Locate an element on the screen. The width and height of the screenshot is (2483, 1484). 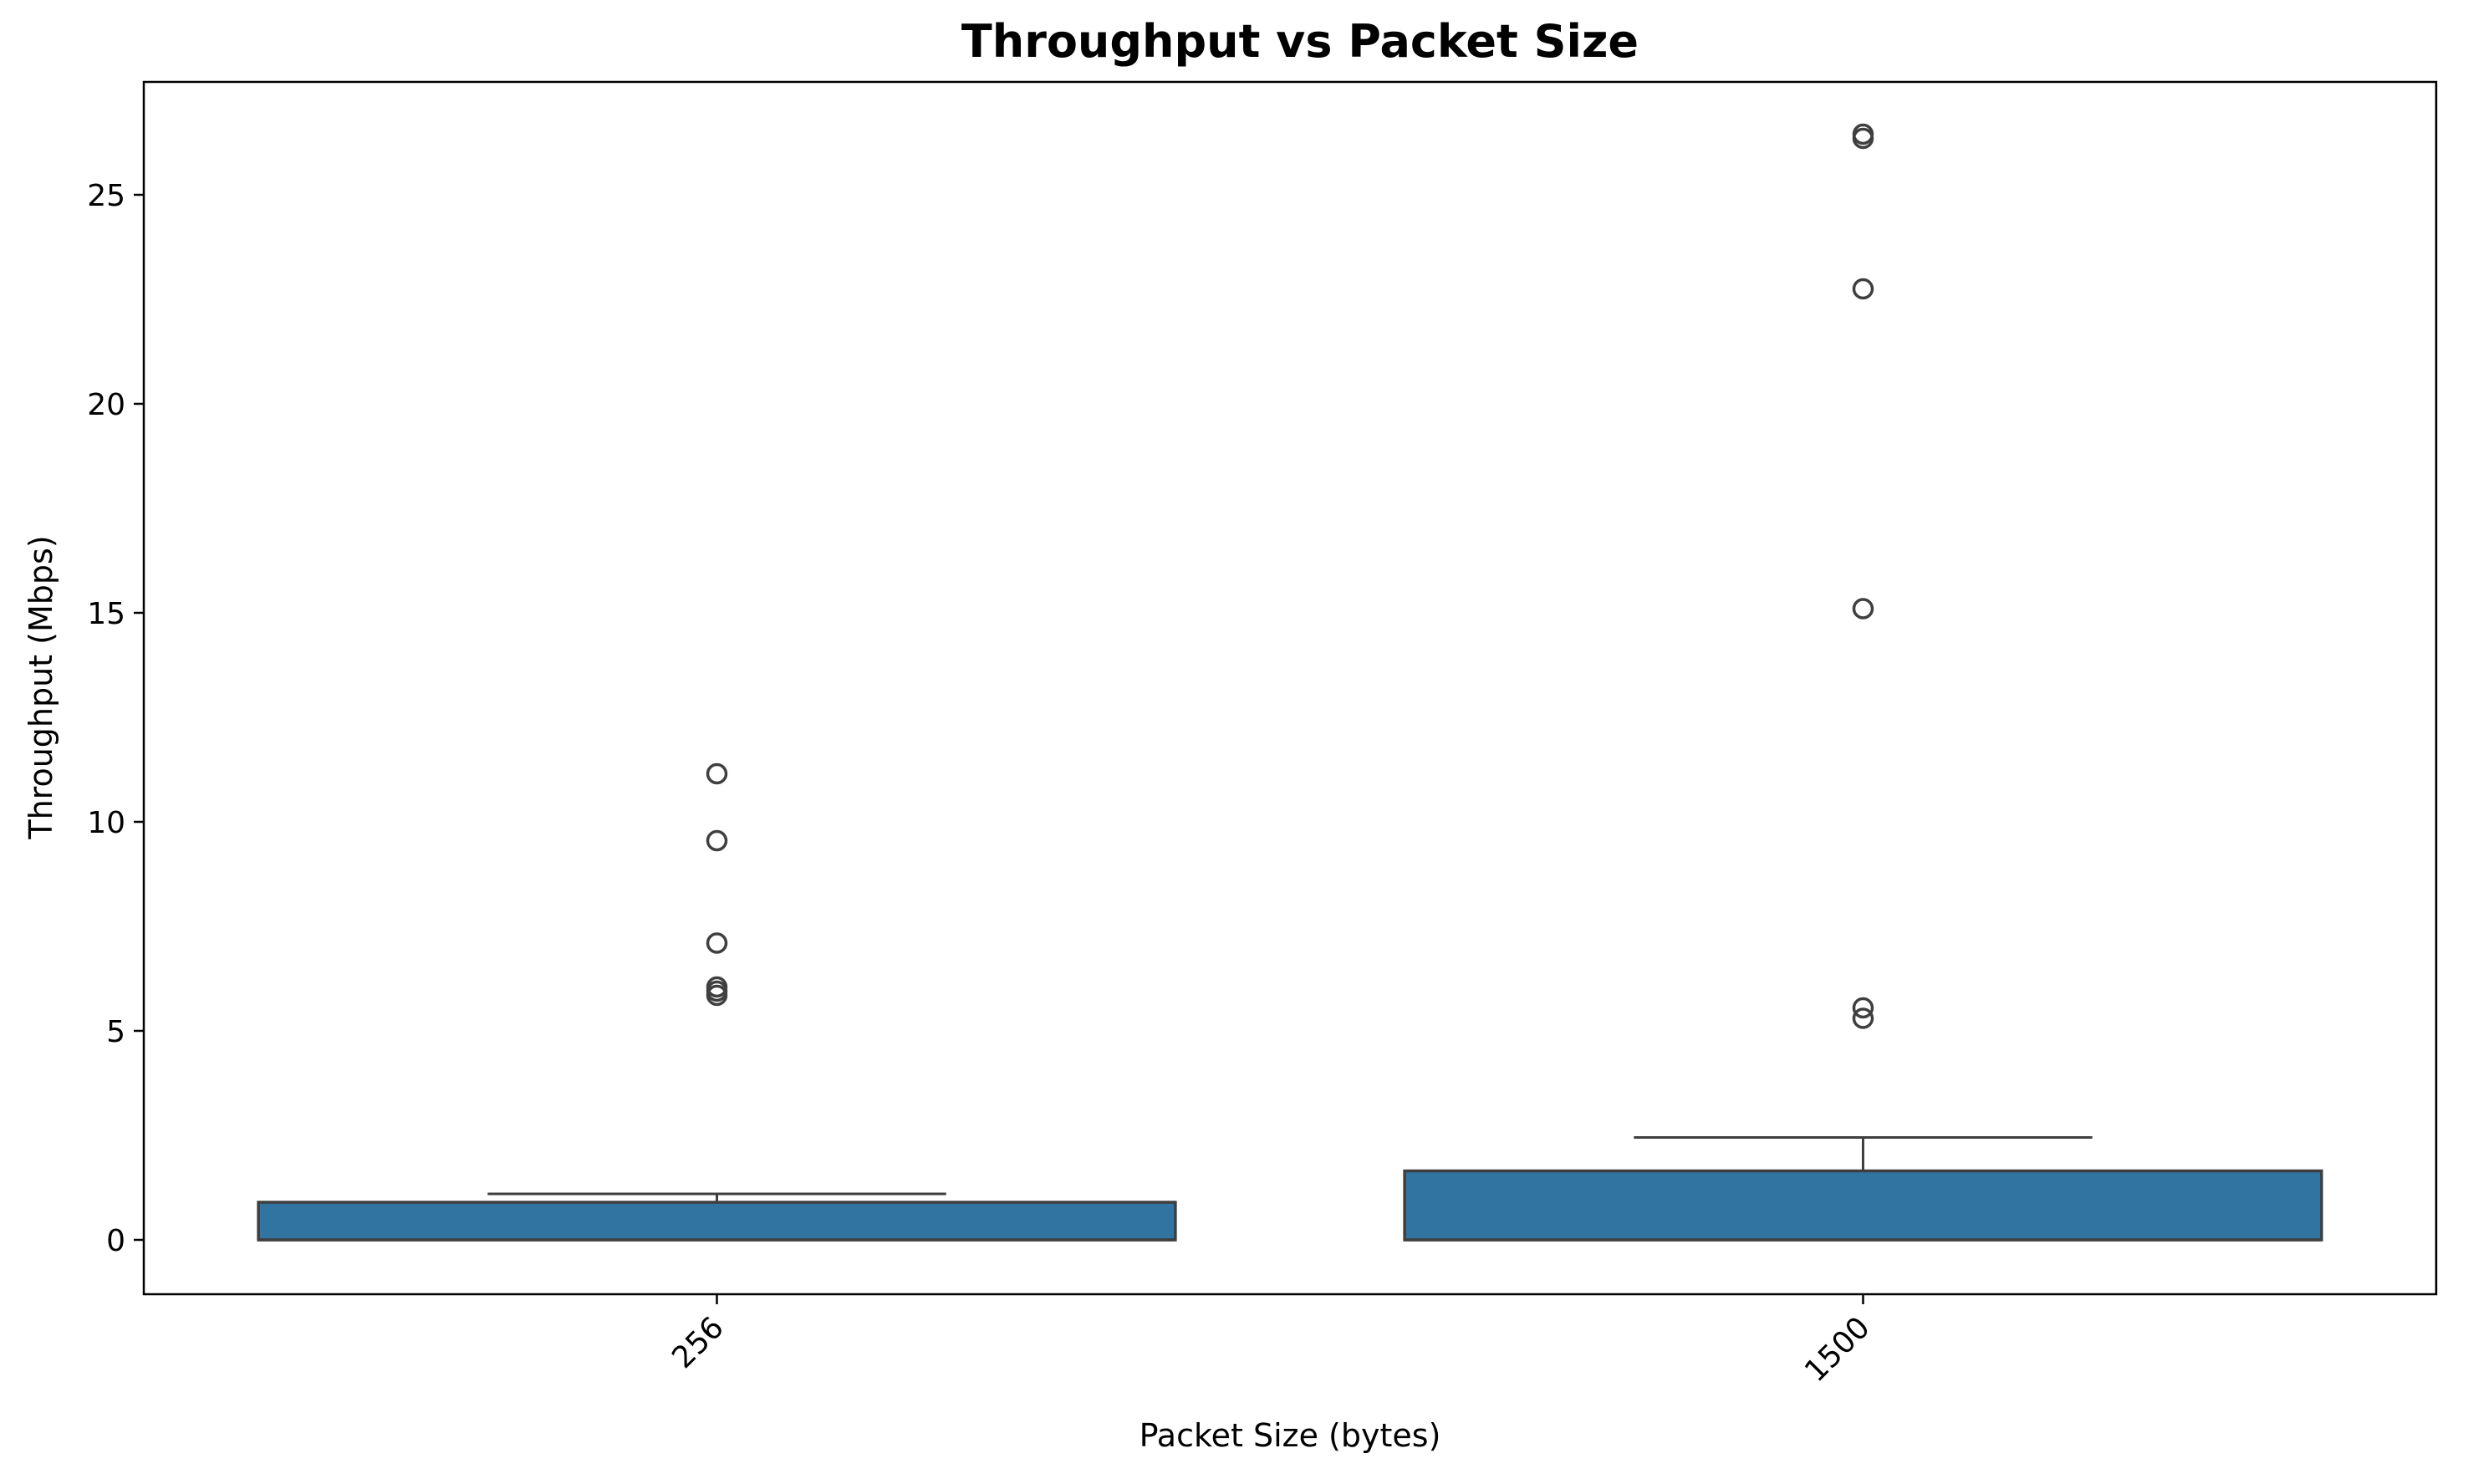
box-group is located at coordinates (717, 1002).